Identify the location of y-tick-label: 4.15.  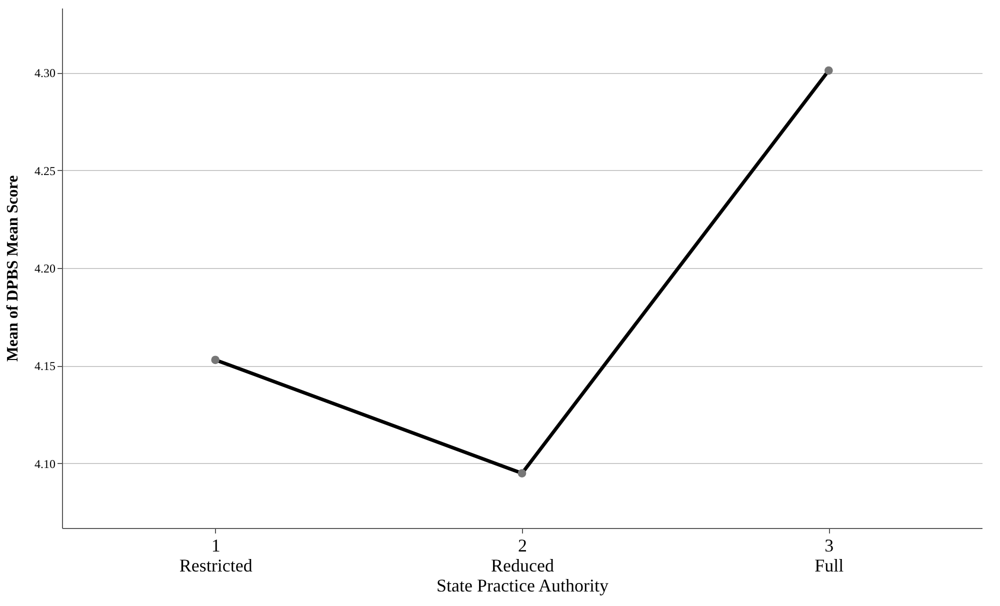
(45, 366).